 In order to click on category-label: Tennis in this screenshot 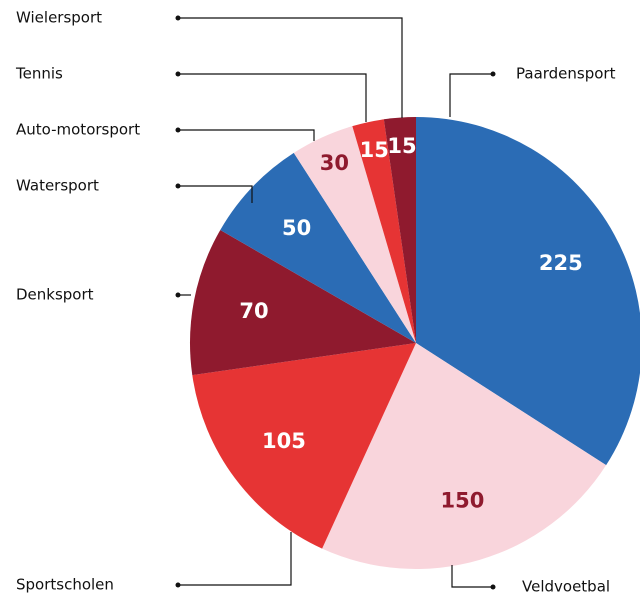, I will do `click(39, 74)`.